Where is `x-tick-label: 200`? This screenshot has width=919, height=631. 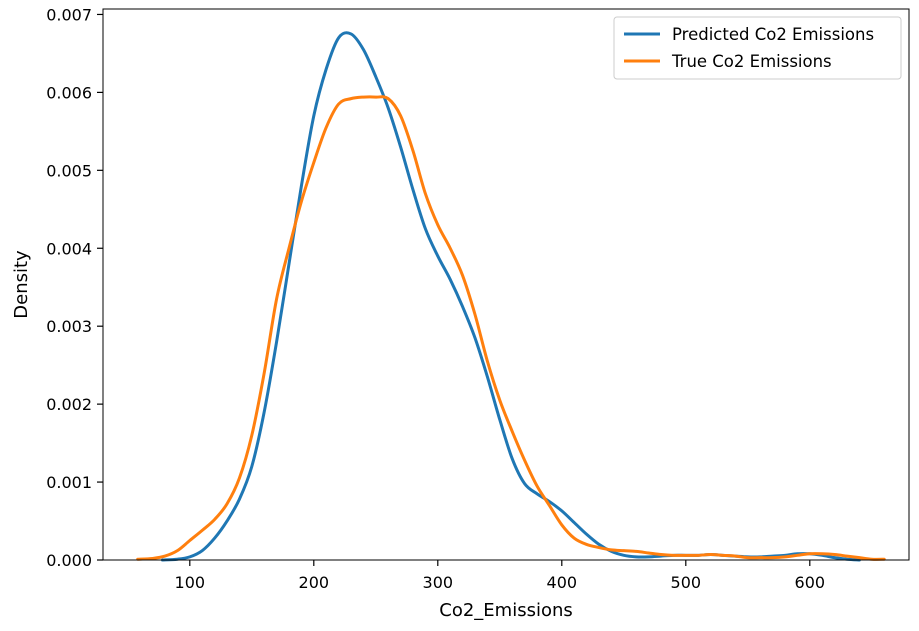
x-tick-label: 200 is located at coordinates (314, 582).